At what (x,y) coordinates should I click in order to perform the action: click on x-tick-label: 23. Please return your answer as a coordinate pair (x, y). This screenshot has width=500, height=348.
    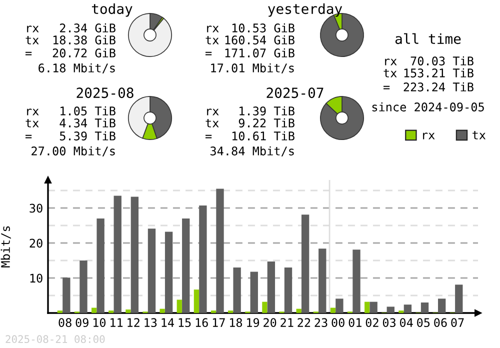
    Looking at the image, I should click on (321, 323).